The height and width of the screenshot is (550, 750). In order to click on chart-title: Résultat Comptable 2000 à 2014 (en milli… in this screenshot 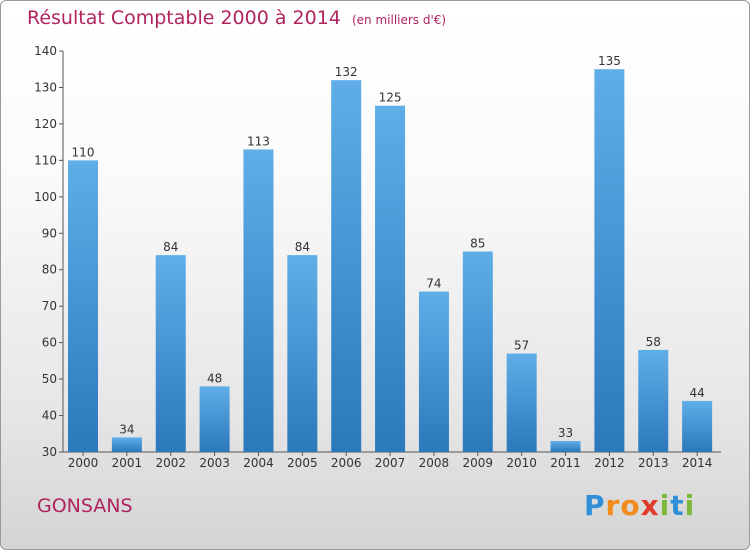, I will do `click(236, 18)`.